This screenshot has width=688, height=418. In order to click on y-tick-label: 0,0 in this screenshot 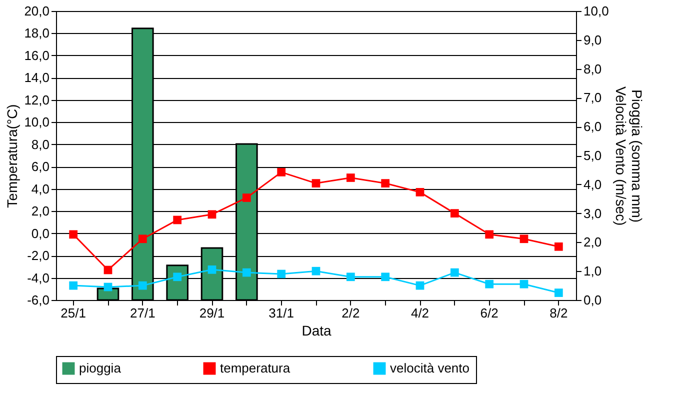, I will do `click(40, 233)`.